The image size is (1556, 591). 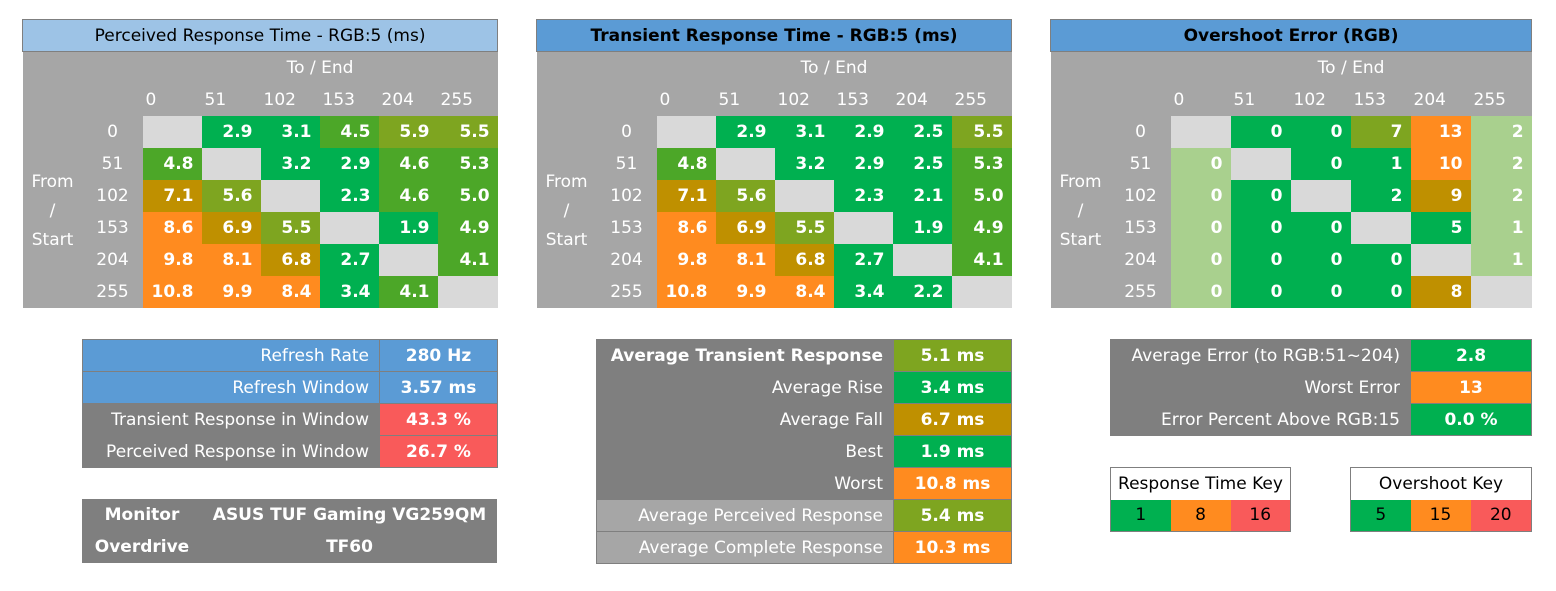 I want to click on matrix-title: Transient Response Time - RGB:5 (ms), so click(x=774, y=35).